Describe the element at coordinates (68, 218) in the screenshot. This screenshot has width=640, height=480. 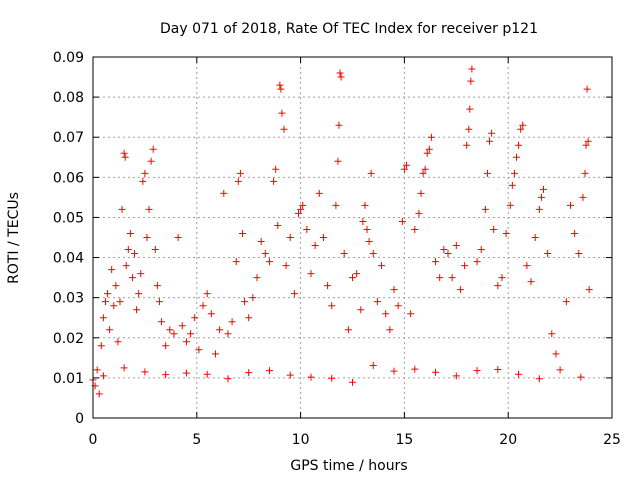
I see `y-tick-label: 0.05` at that location.